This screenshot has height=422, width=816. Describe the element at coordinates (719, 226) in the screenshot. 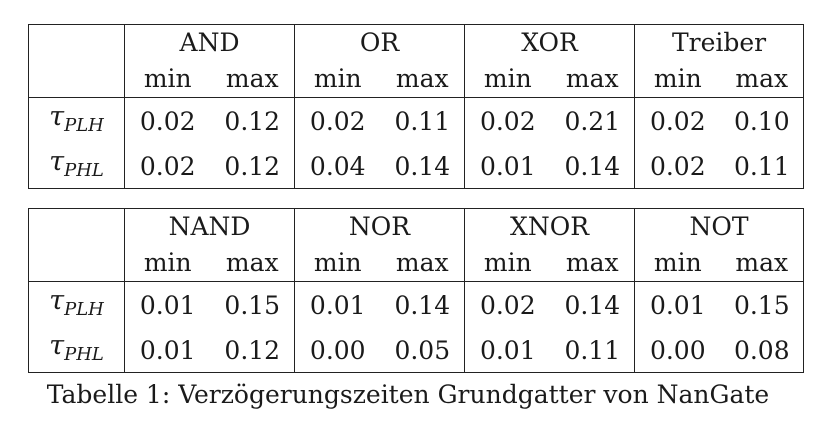

I see `gate-header-not: NOT` at that location.